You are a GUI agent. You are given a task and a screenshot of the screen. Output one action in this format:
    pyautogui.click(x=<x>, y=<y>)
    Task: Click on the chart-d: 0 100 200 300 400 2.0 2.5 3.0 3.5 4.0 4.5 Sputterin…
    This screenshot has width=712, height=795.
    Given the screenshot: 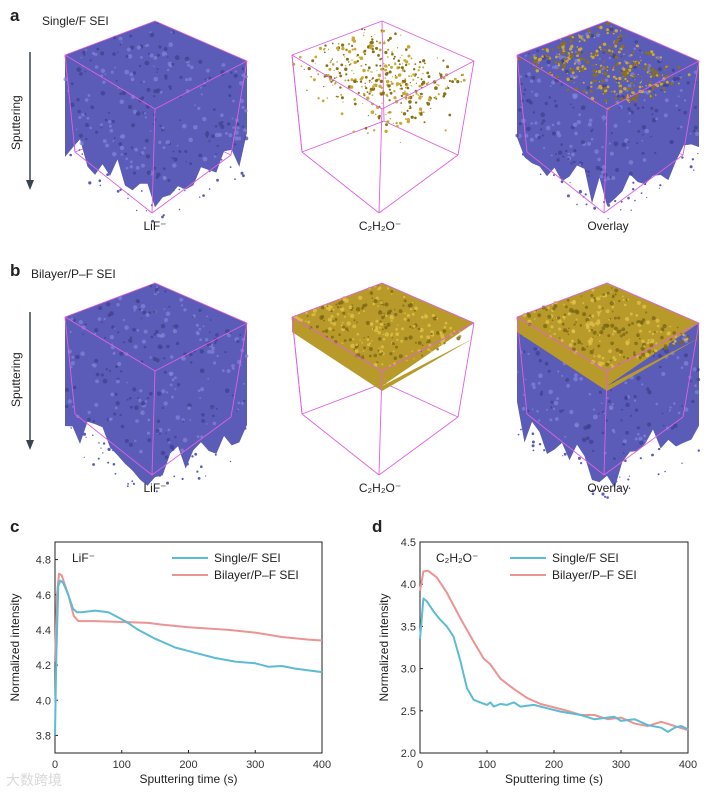 What is the action you would take?
    pyautogui.click(x=537, y=661)
    